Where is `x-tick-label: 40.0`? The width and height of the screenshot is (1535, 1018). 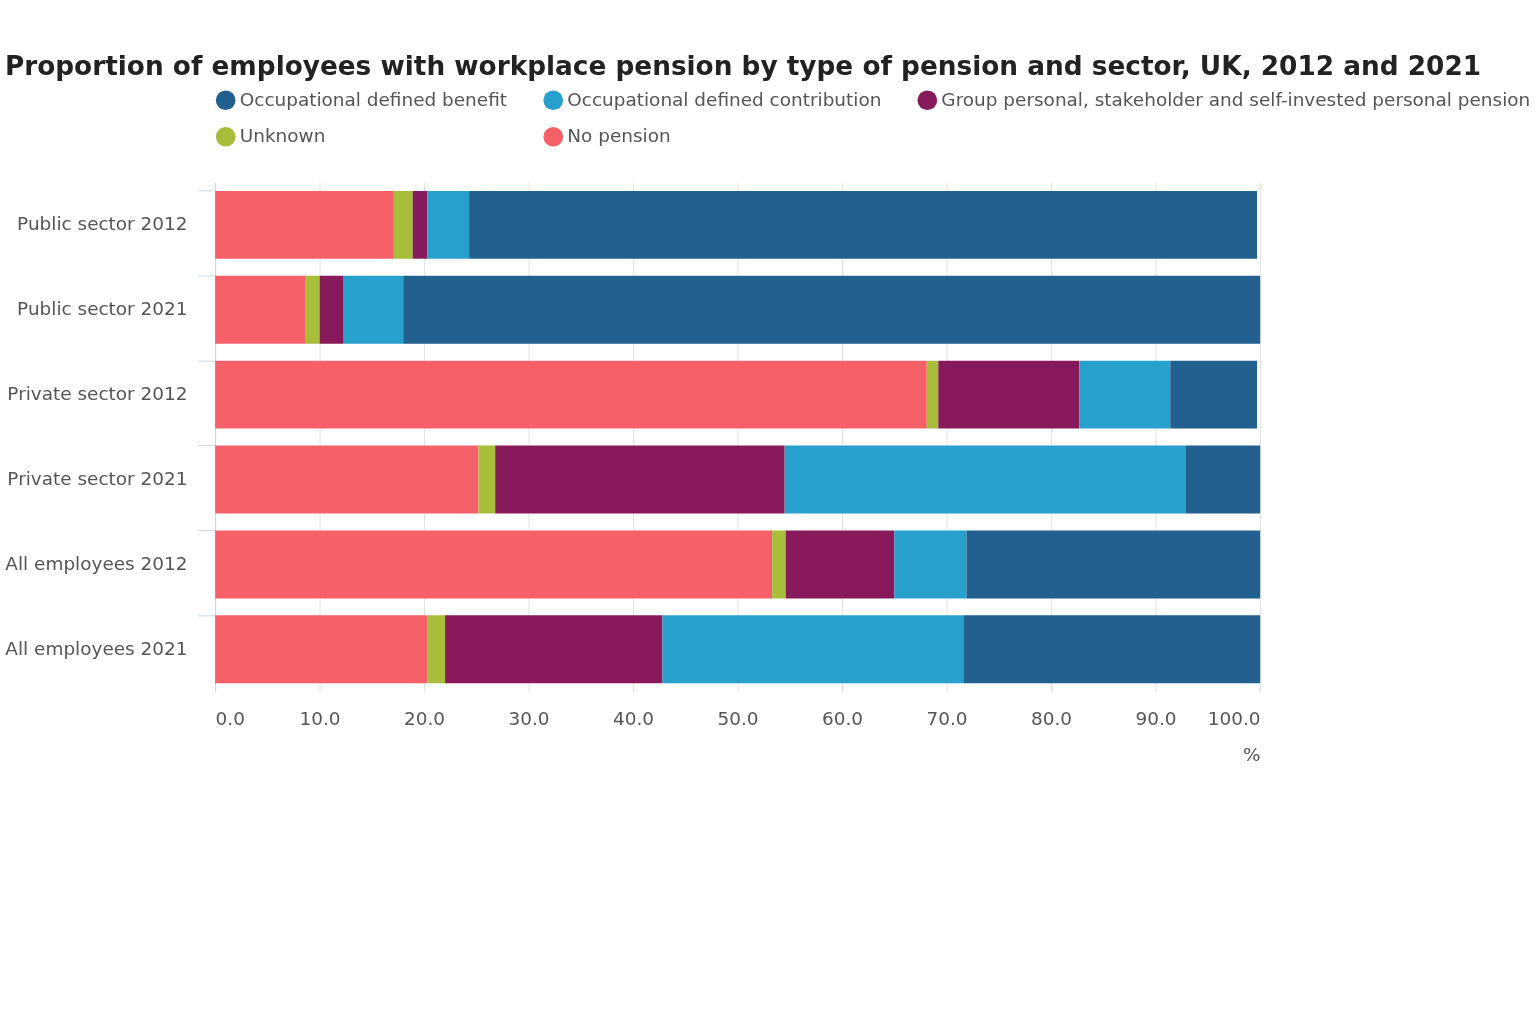
x-tick-label: 40.0 is located at coordinates (634, 718).